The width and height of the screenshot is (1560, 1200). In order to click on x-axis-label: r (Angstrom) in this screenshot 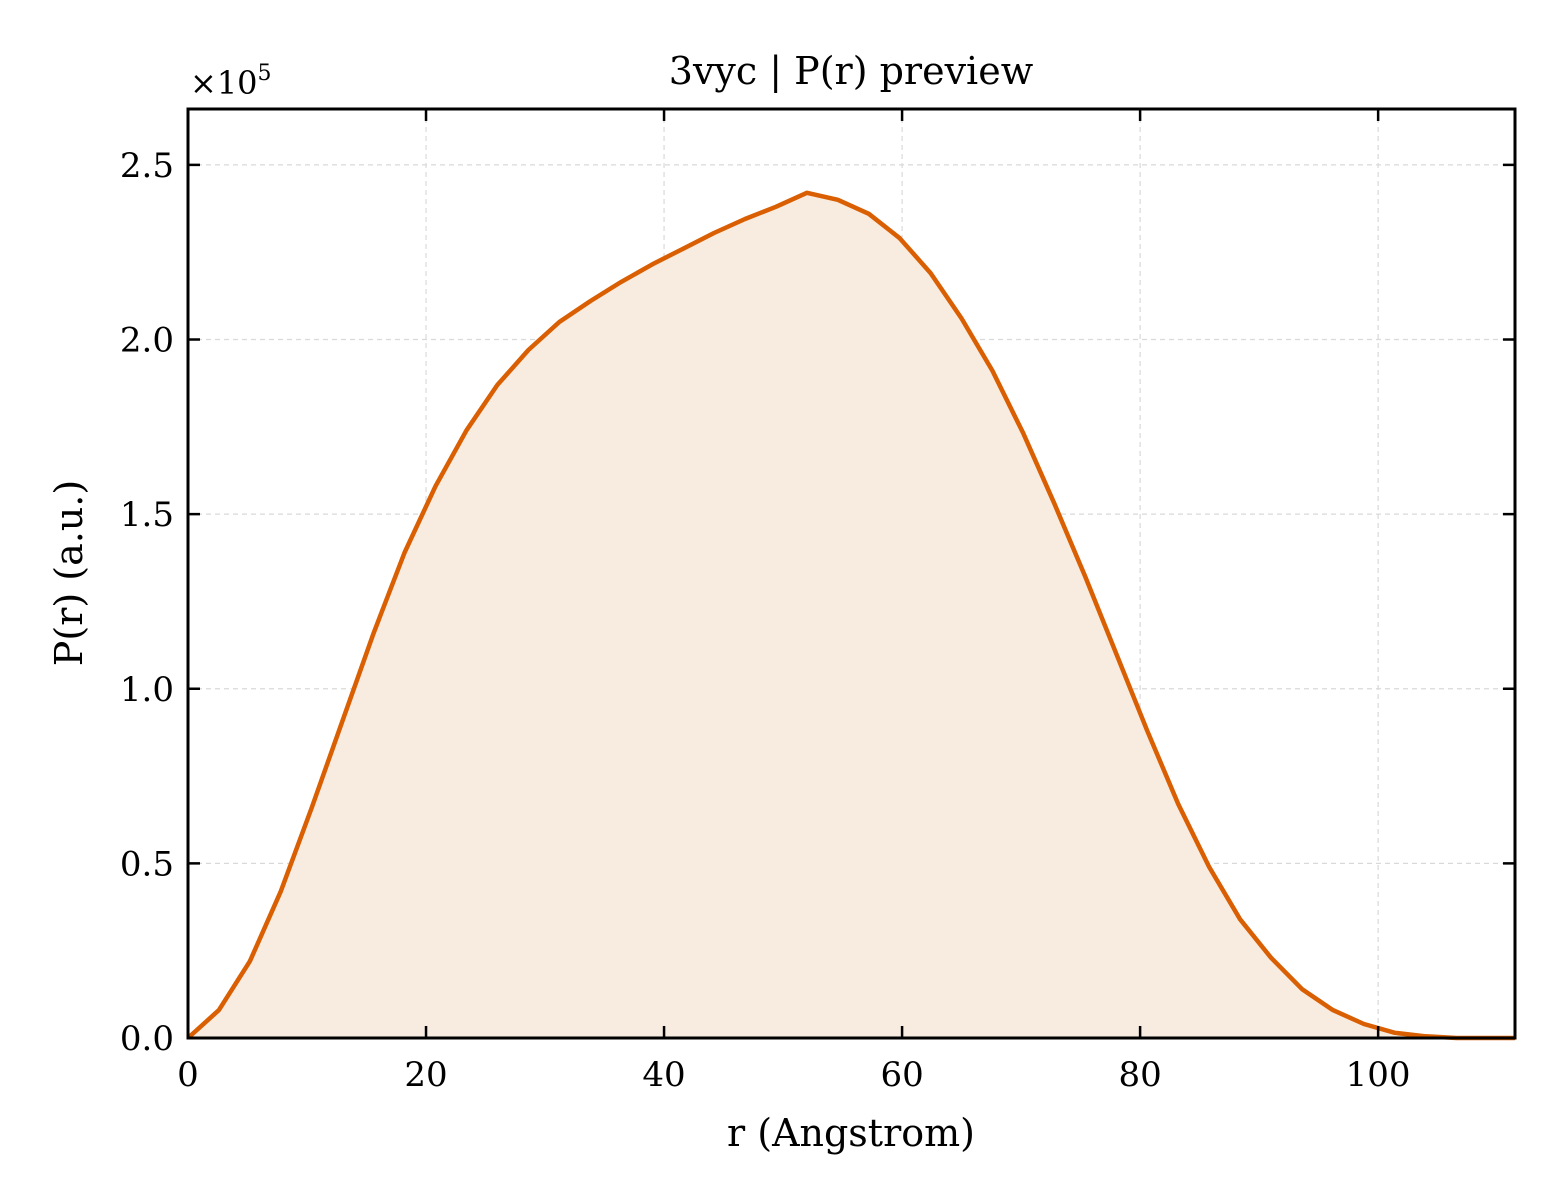, I will do `click(851, 1133)`.